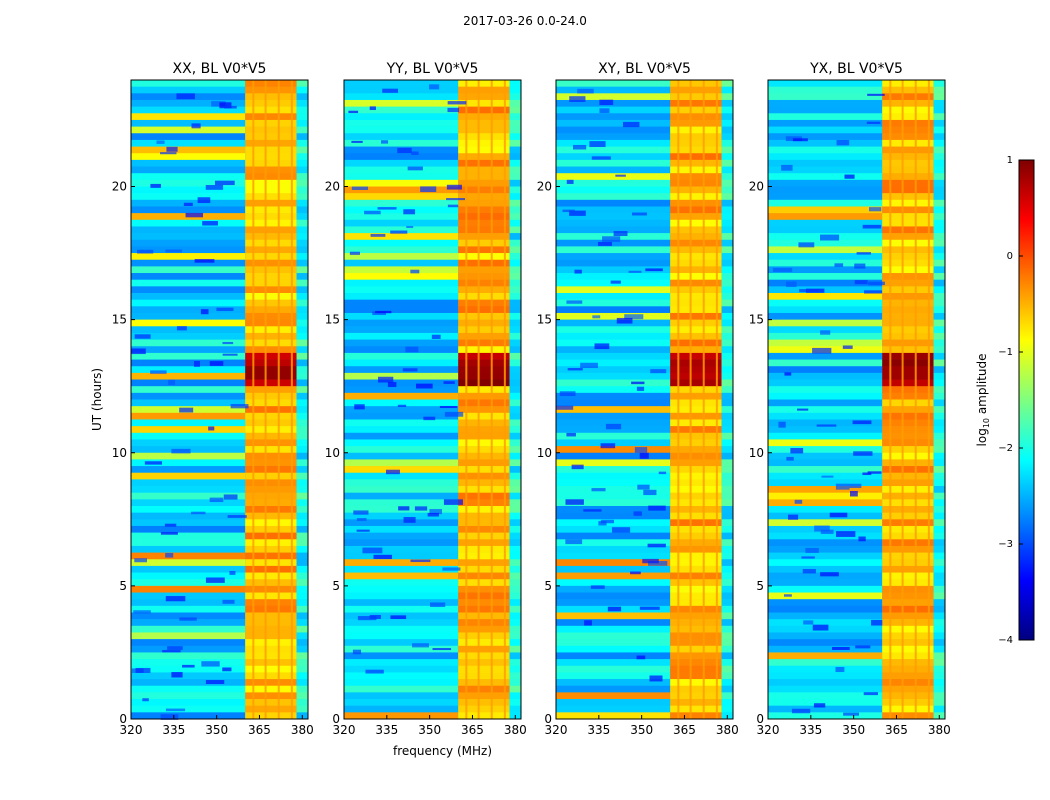 Image resolution: width=1050 pixels, height=800 pixels. Describe the element at coordinates (478, 399) in the screenshot. I see `heatmap-vertical-stripe` at that location.